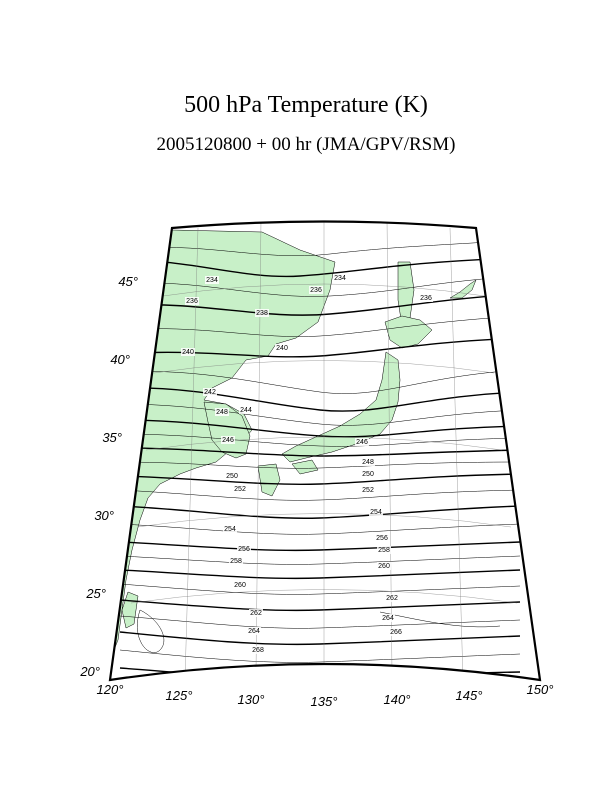 The height and width of the screenshot is (792, 612). I want to click on contour-label: 238, so click(262, 313).